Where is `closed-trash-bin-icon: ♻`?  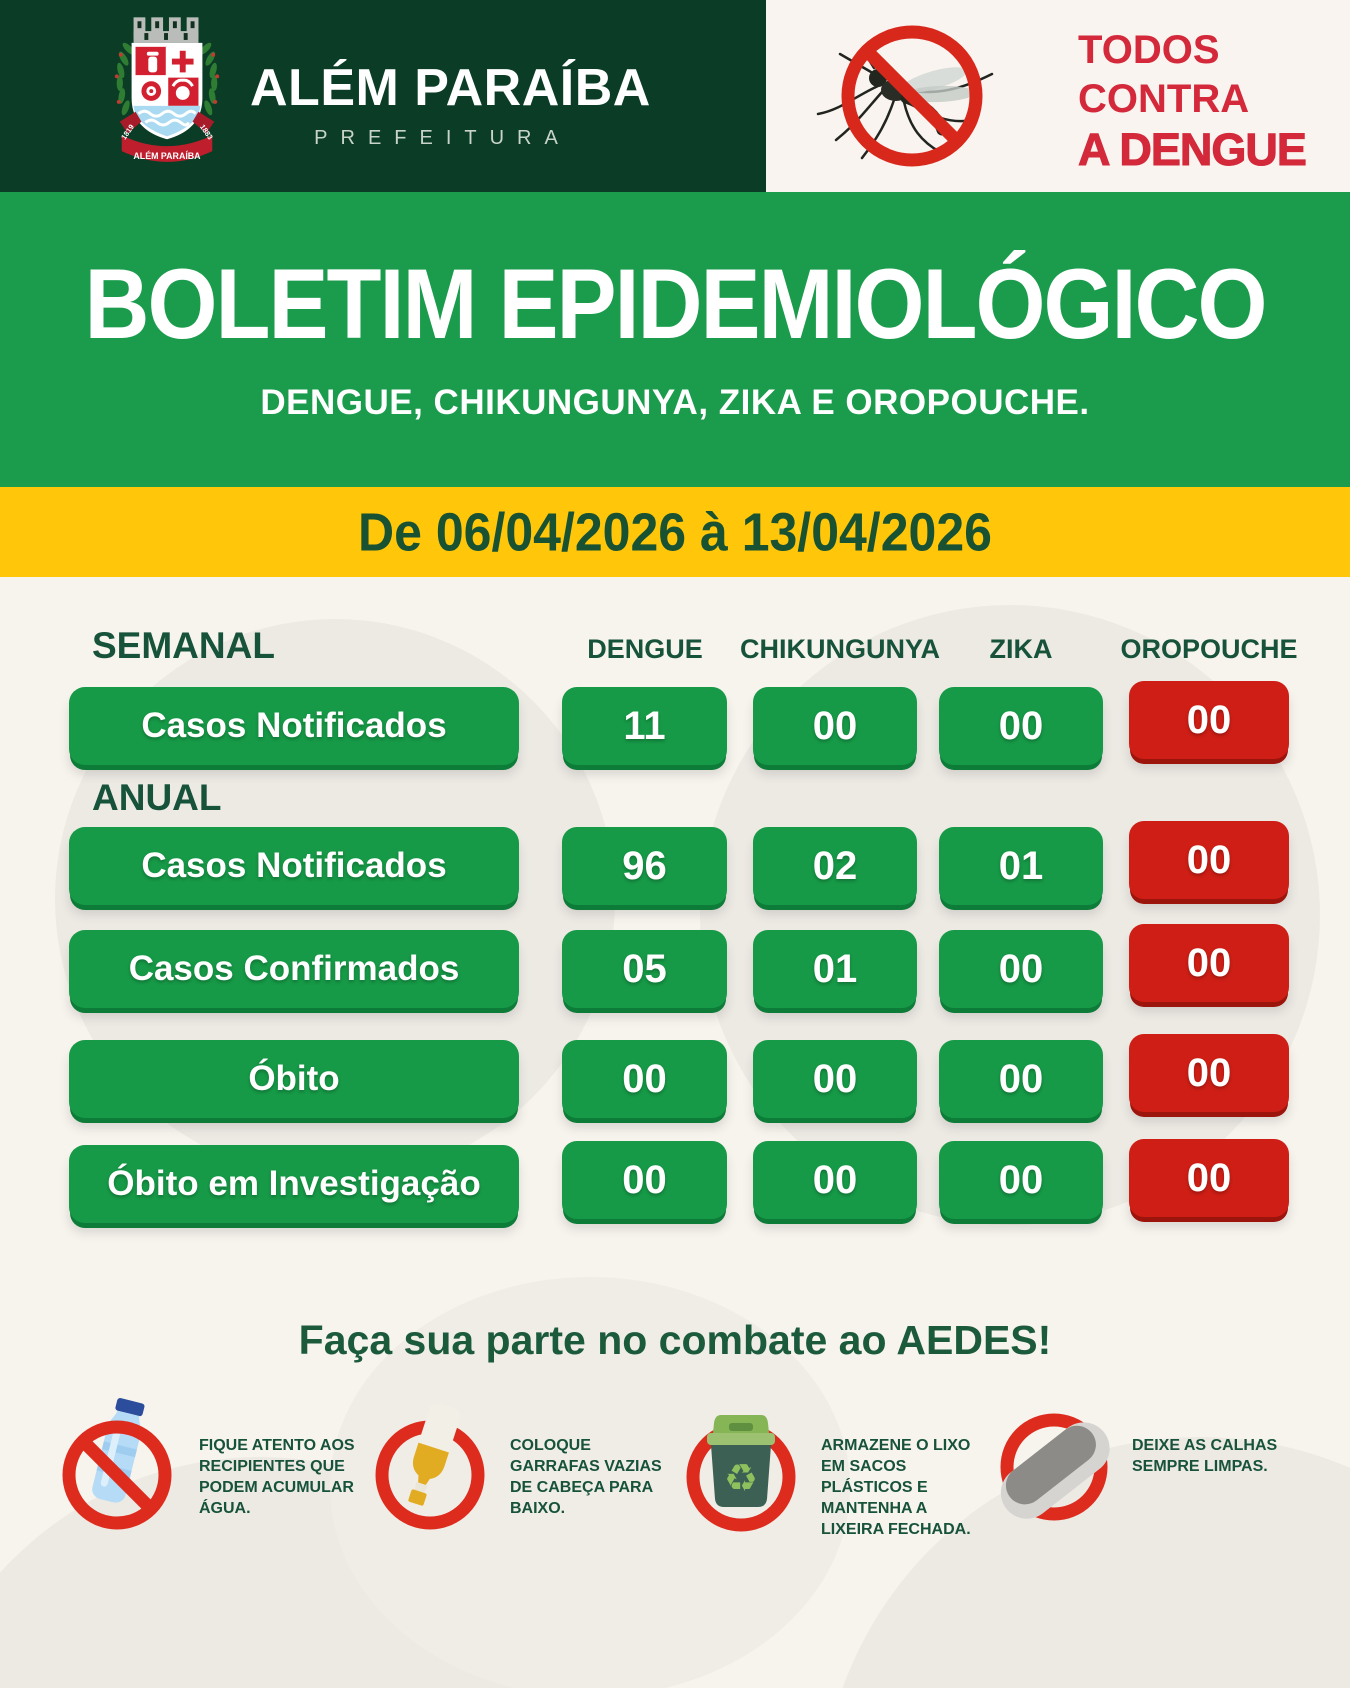
closed-trash-bin-icon: ♻ is located at coordinates (741, 1473).